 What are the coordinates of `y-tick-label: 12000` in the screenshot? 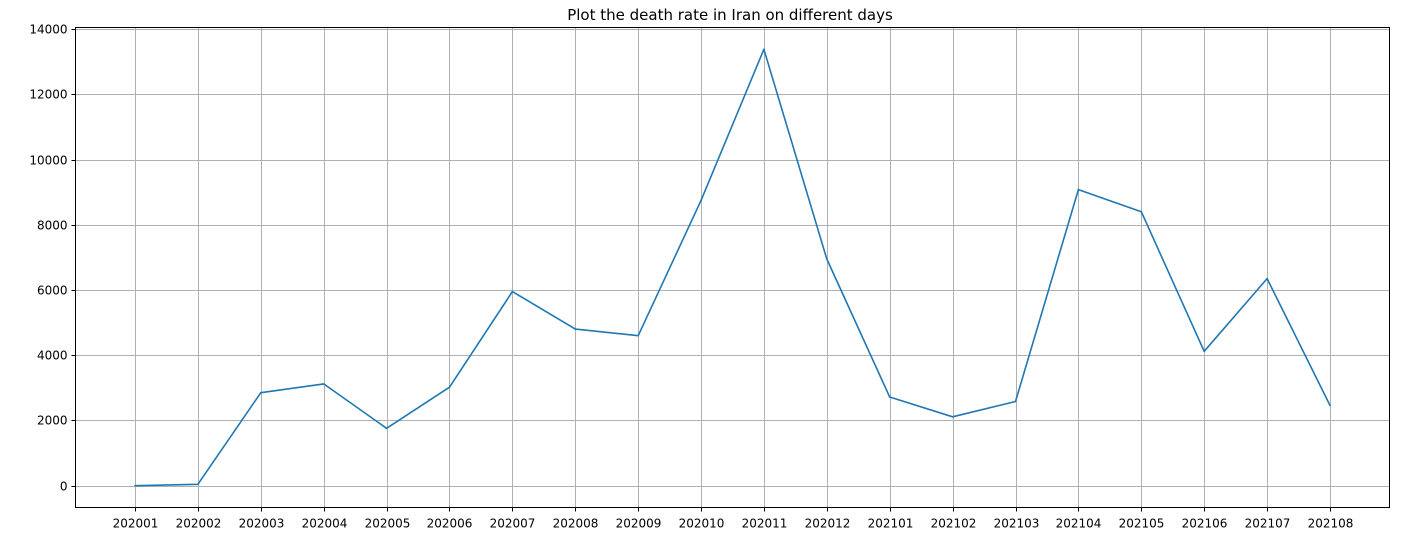 It's located at (48, 95).